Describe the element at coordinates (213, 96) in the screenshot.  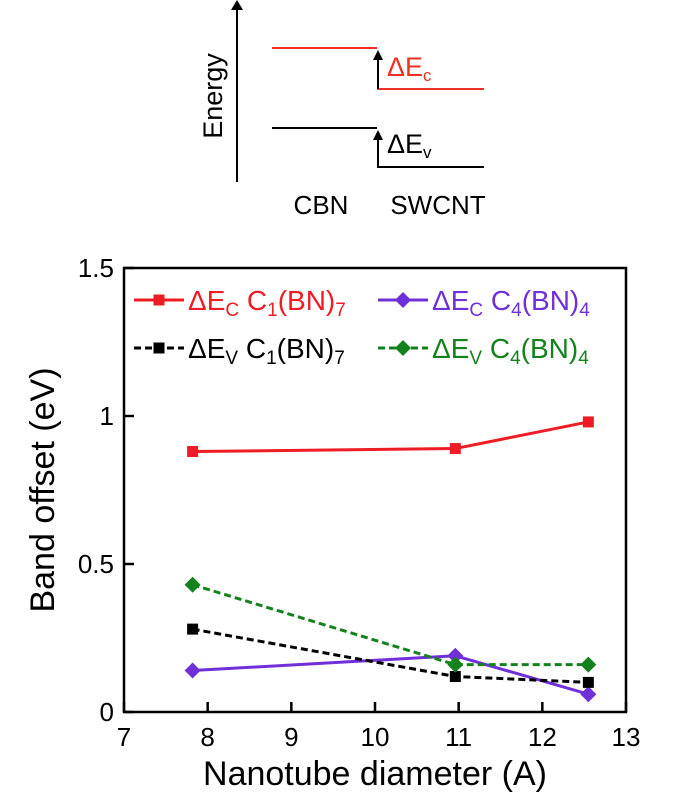
I see `energy-axis-label: Energy` at that location.